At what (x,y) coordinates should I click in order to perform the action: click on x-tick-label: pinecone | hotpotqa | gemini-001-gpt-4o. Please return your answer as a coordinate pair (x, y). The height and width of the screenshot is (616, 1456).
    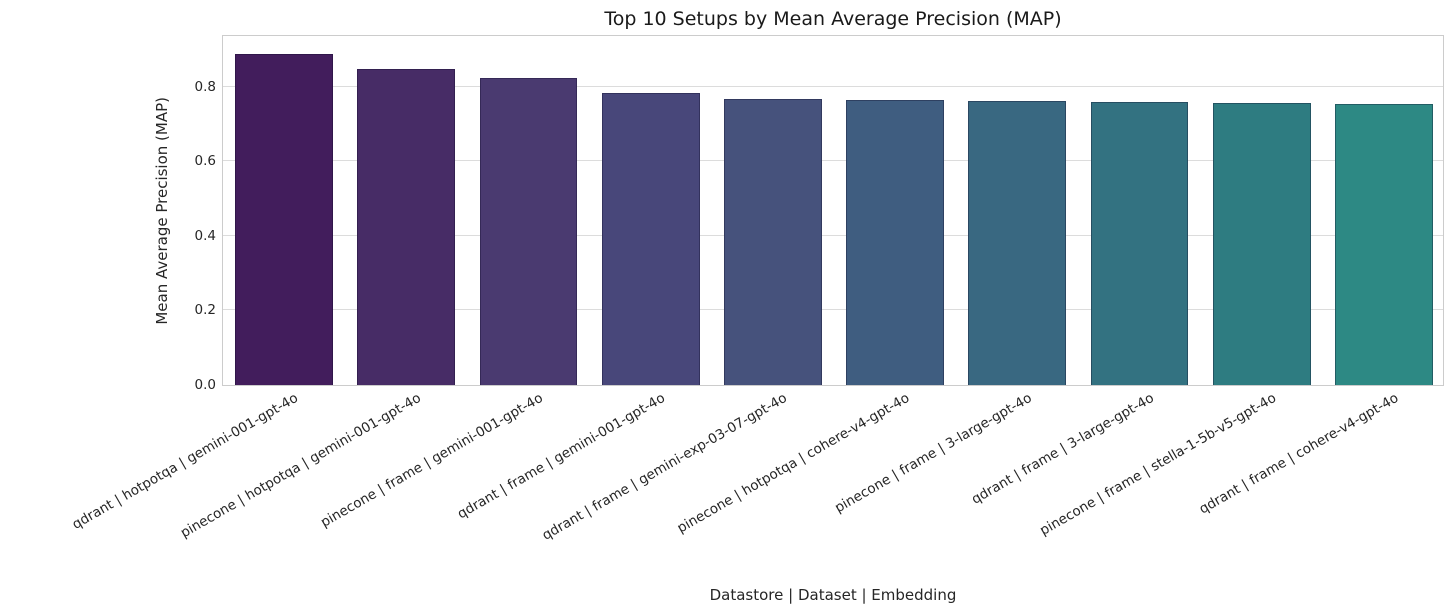
    Looking at the image, I should click on (300, 466).